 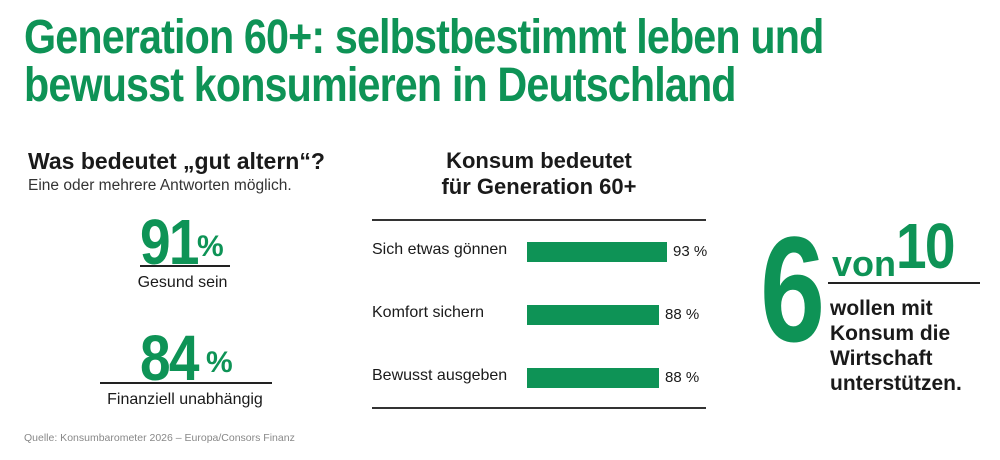 I want to click on bar-value-label: 93 %, so click(x=690, y=251).